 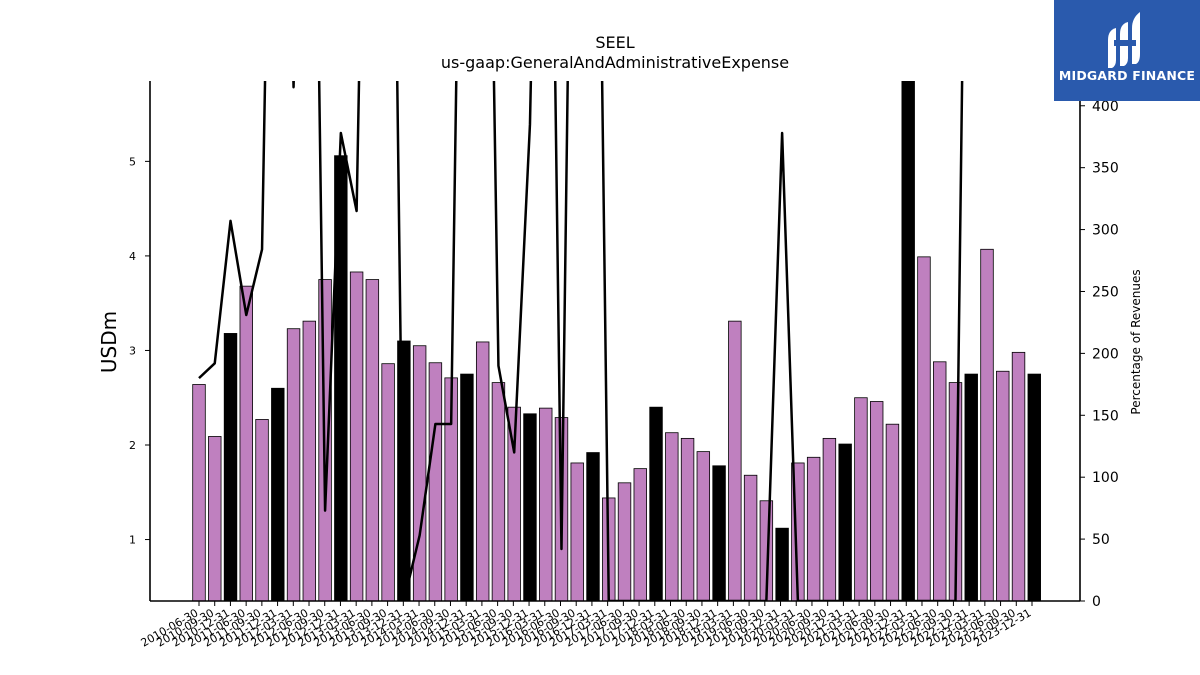 I want to click on y2-tick-label: 150, so click(x=1105, y=416).